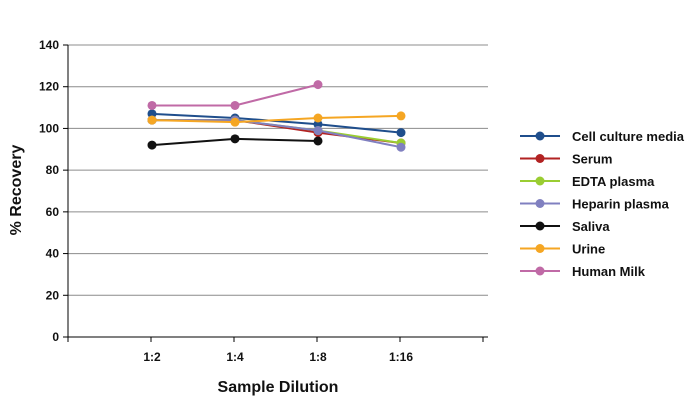  What do you see at coordinates (318, 357) in the screenshot?
I see `x-tick-label: 1:8` at bounding box center [318, 357].